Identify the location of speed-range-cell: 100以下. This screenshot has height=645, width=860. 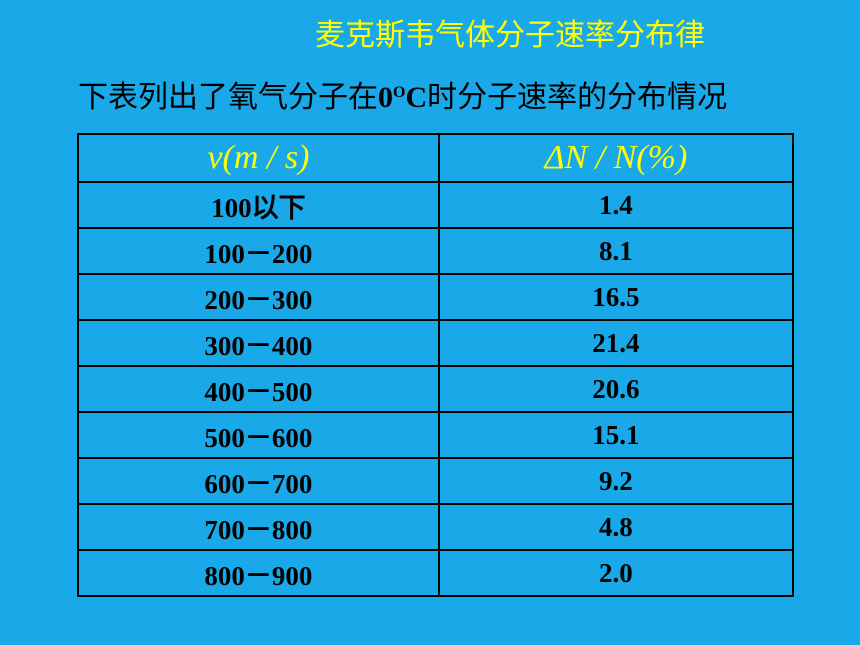
(258, 205).